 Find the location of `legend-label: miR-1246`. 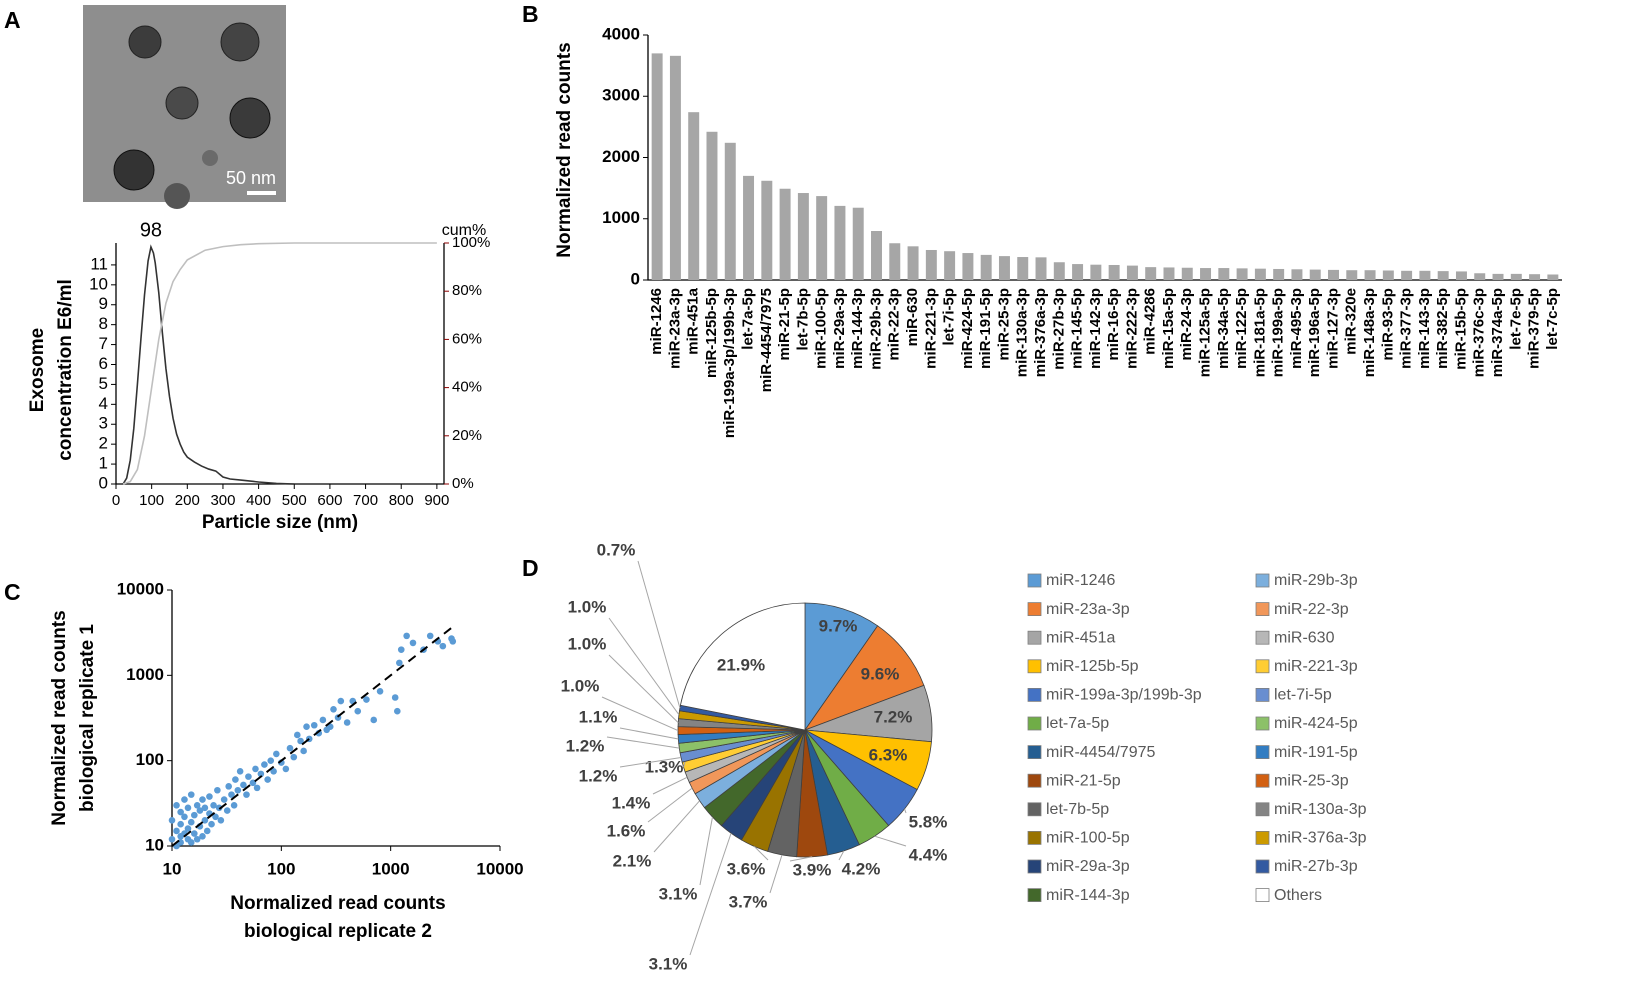

legend-label: miR-1246 is located at coordinates (1080, 580).